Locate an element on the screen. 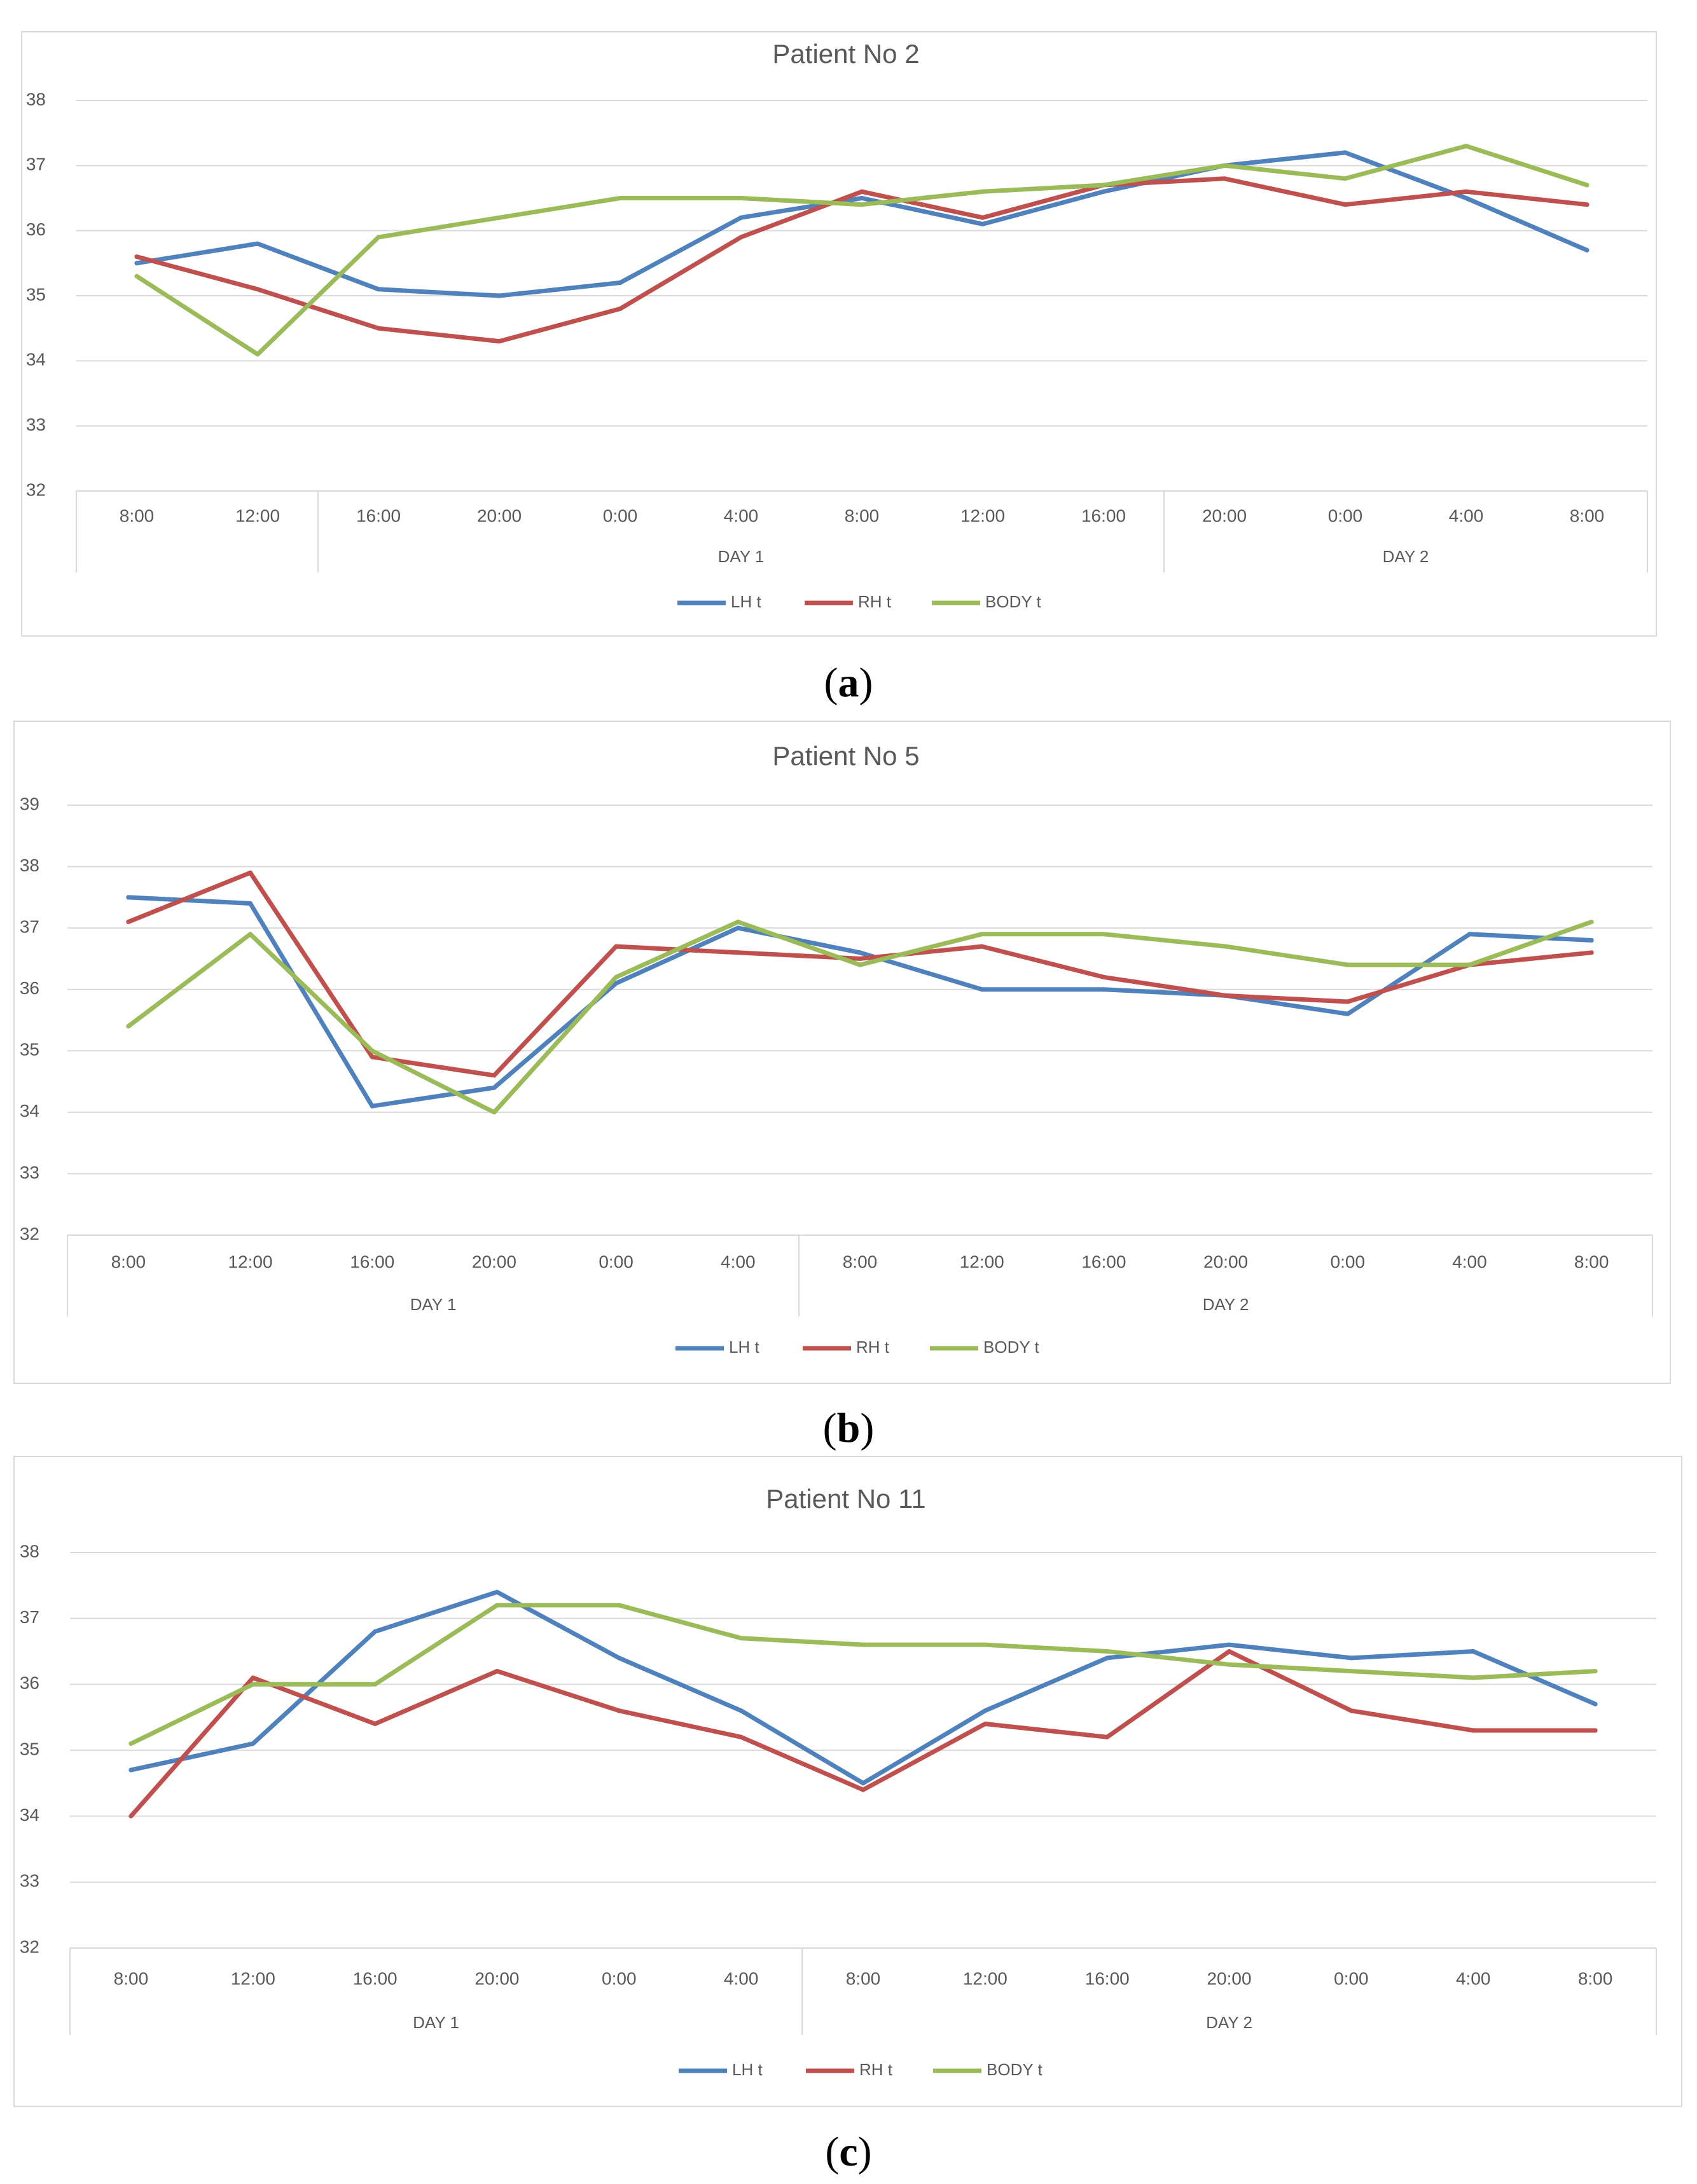  day-group-label: DAY 1 is located at coordinates (436, 2023).